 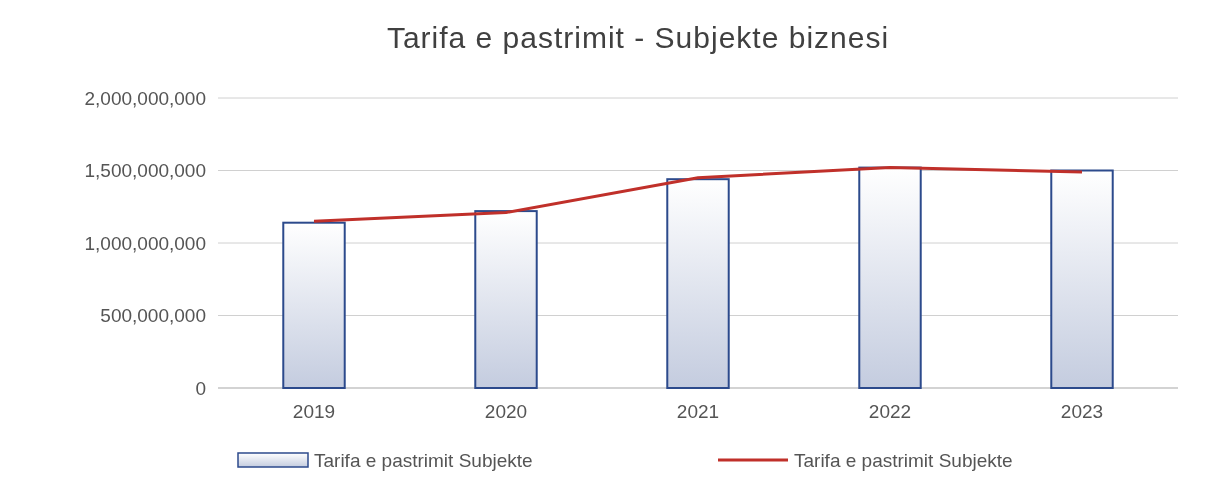 What do you see at coordinates (698, 411) in the screenshot?
I see `x-tick-label: 2021` at bounding box center [698, 411].